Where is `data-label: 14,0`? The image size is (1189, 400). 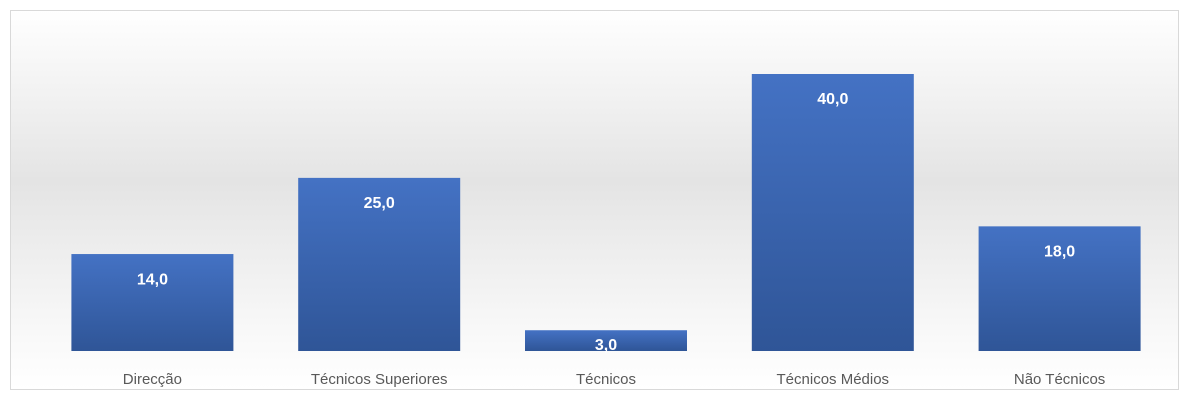
data-label: 14,0 is located at coordinates (152, 279).